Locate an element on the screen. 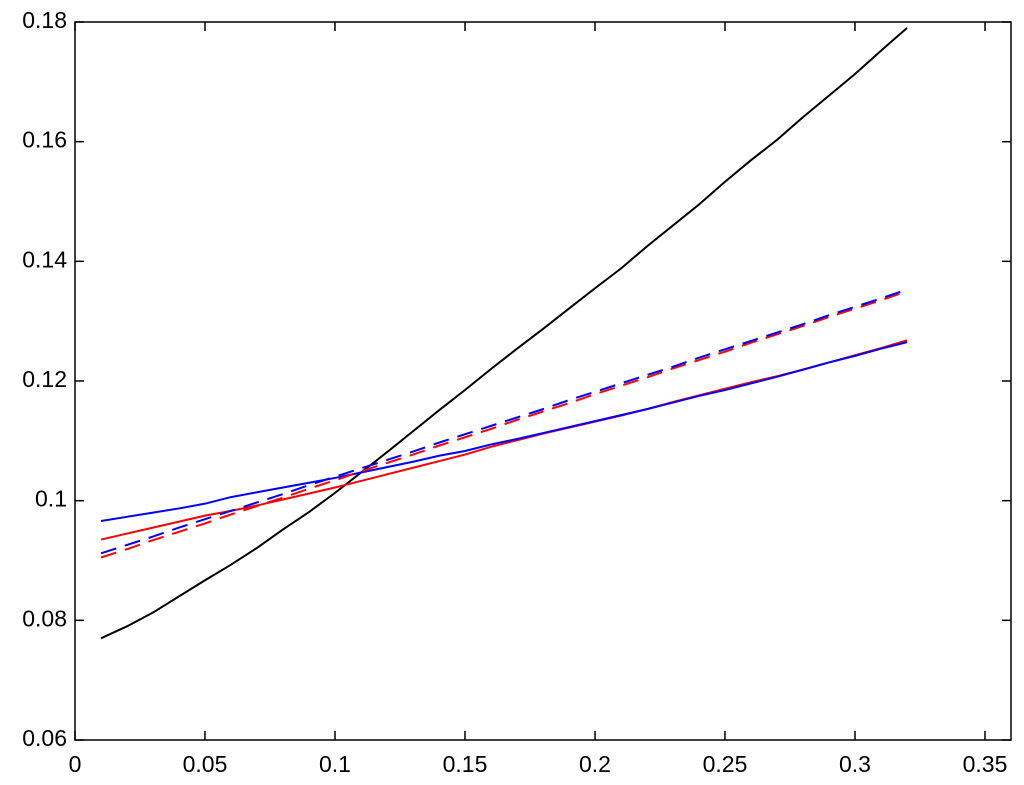 The width and height of the screenshot is (1024, 785). x-tick-label: 0.25 is located at coordinates (725, 764).